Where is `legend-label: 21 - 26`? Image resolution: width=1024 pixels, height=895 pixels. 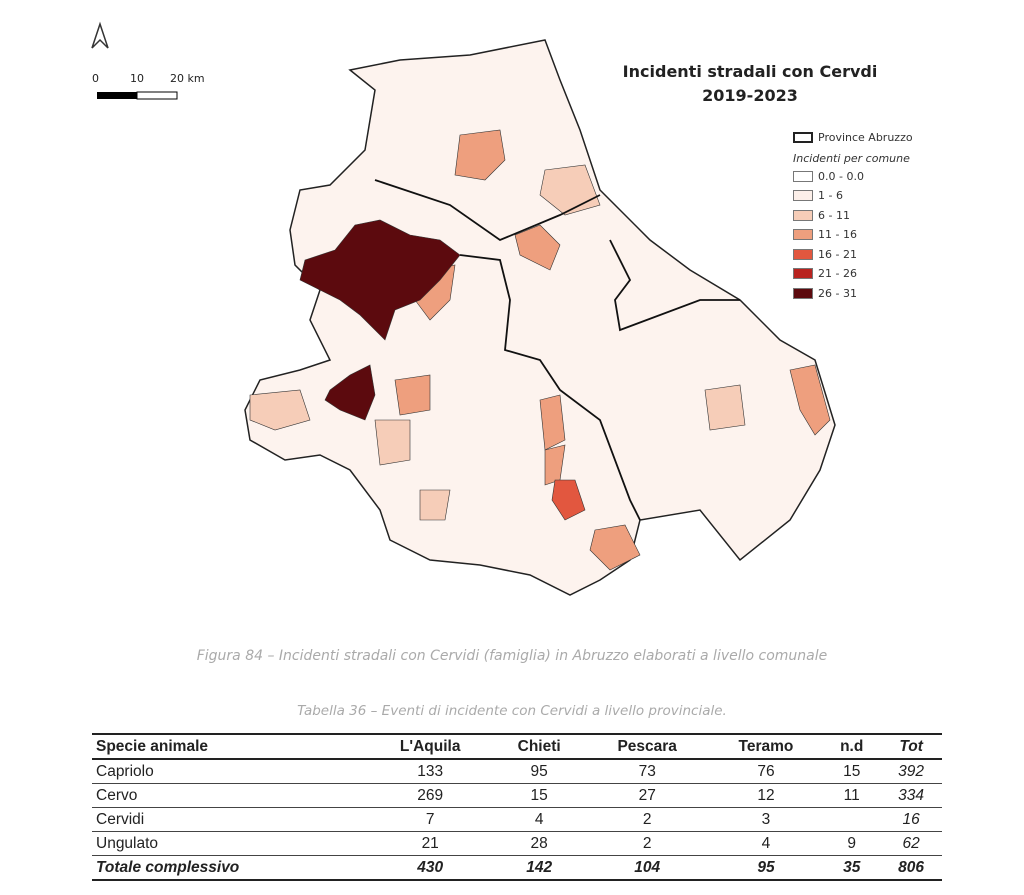
legend-label: 21 - 26 is located at coordinates (837, 274).